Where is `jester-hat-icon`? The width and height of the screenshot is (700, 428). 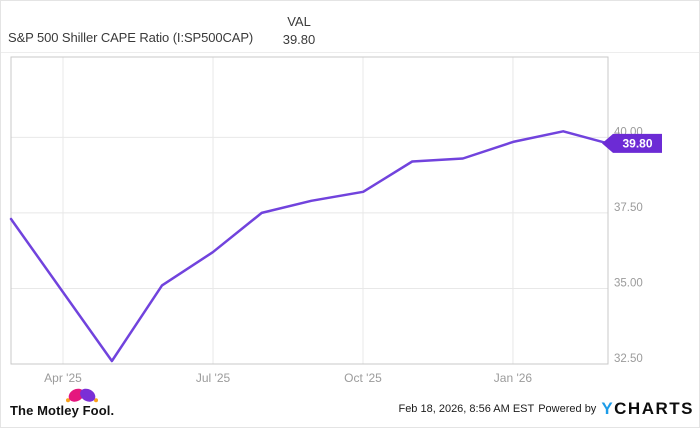
jester-hat-icon is located at coordinates (82, 395).